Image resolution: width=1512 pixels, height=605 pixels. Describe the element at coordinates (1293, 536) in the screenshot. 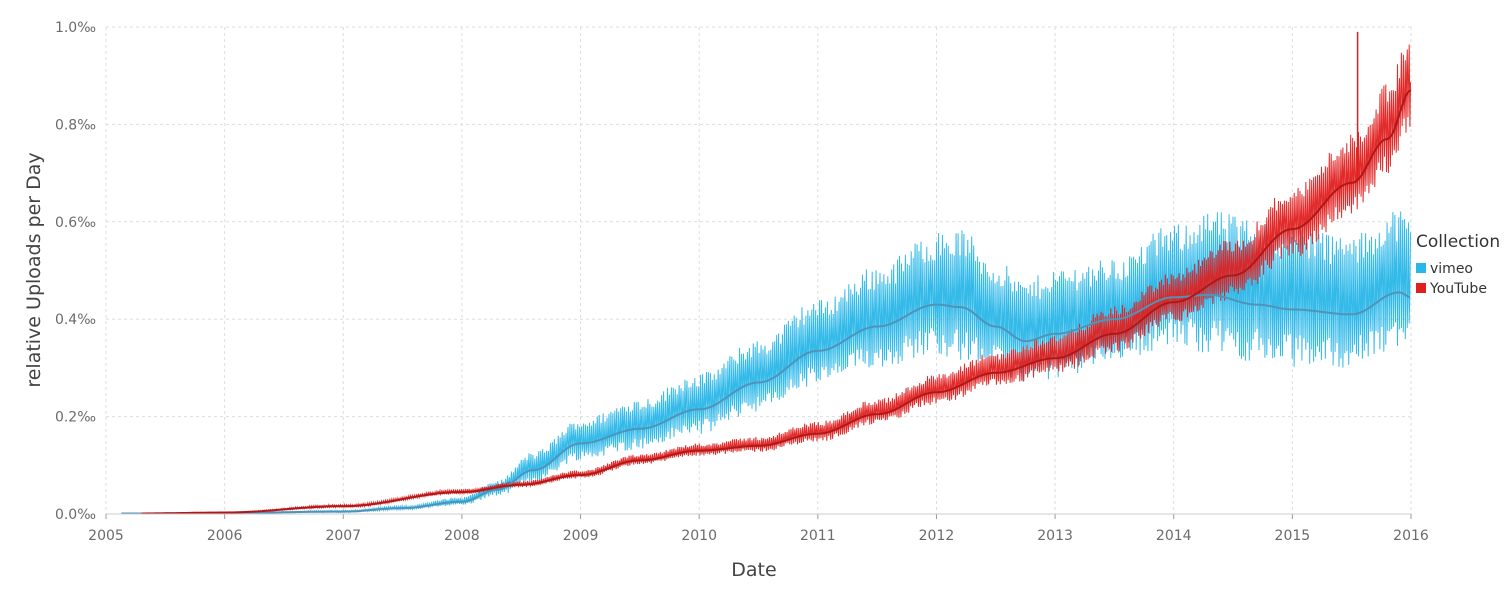

I see `x-tick-label: 2015` at that location.